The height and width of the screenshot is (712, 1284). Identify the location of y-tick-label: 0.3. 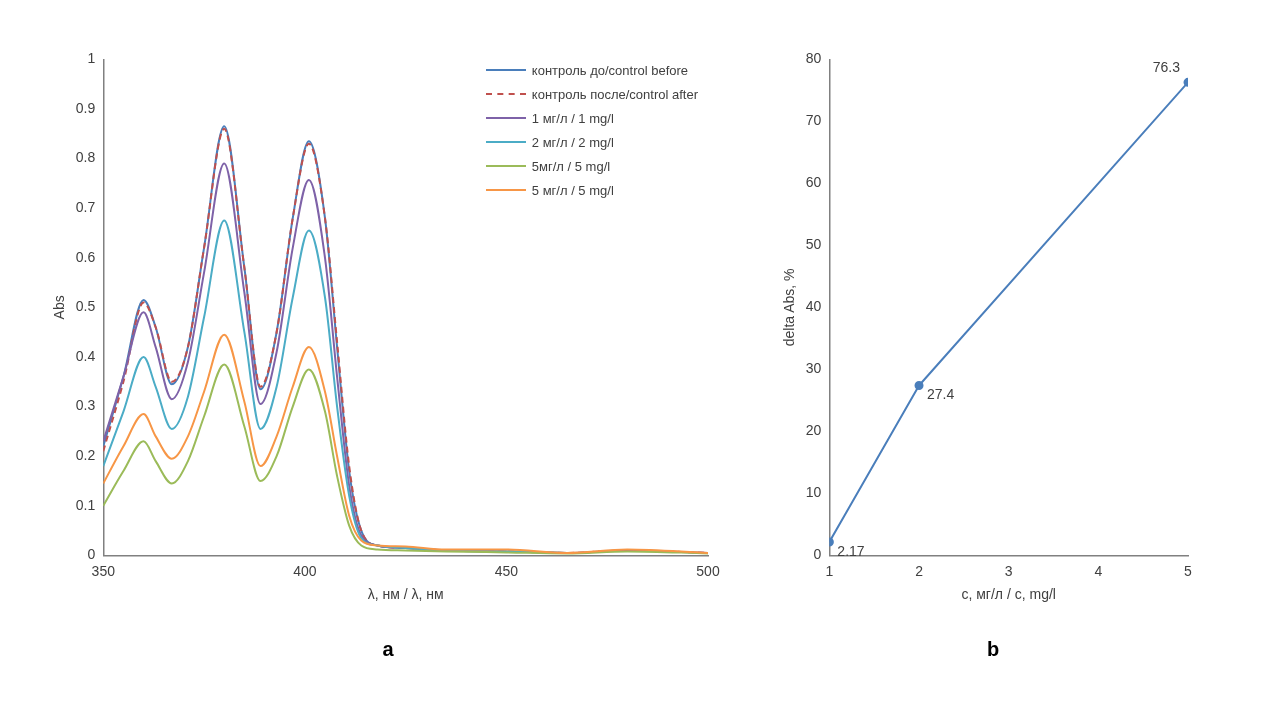
(85, 405).